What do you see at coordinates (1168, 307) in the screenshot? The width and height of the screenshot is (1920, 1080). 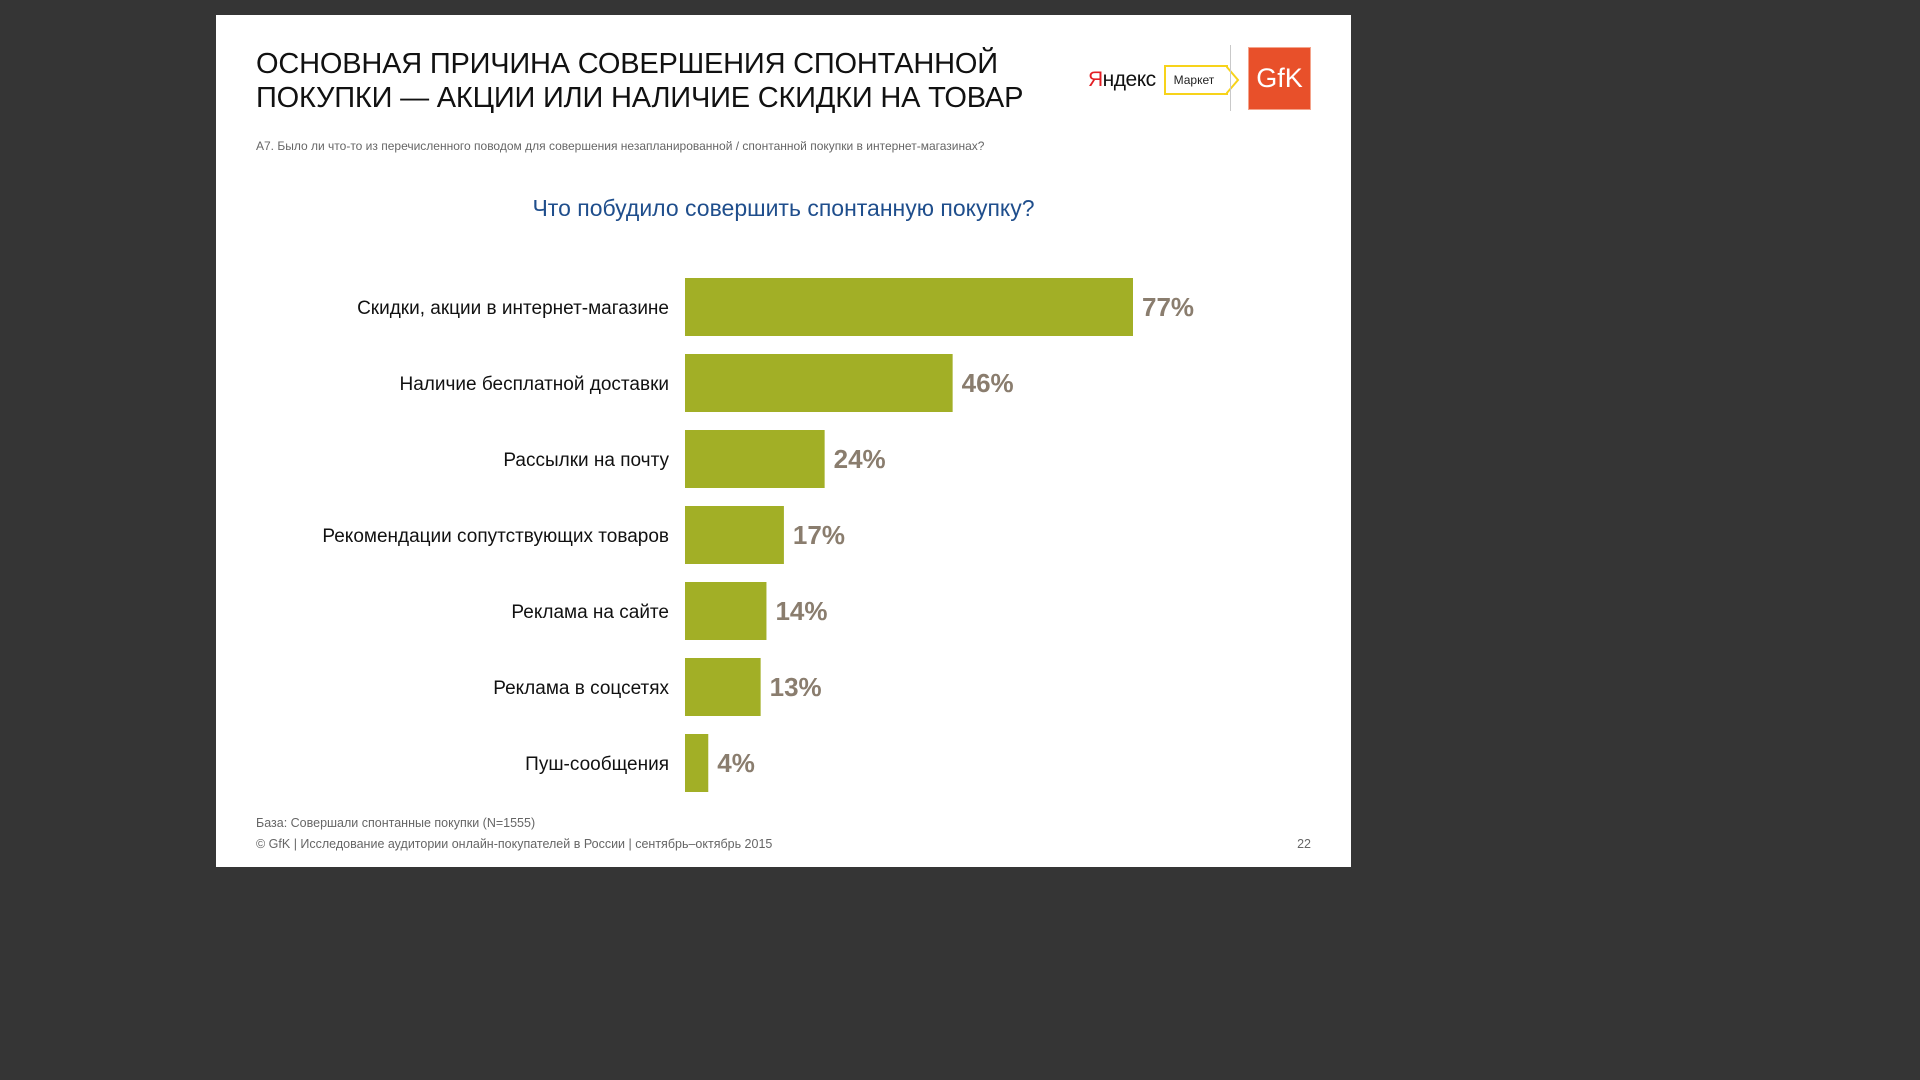 I see `value-label: 77%` at bounding box center [1168, 307].